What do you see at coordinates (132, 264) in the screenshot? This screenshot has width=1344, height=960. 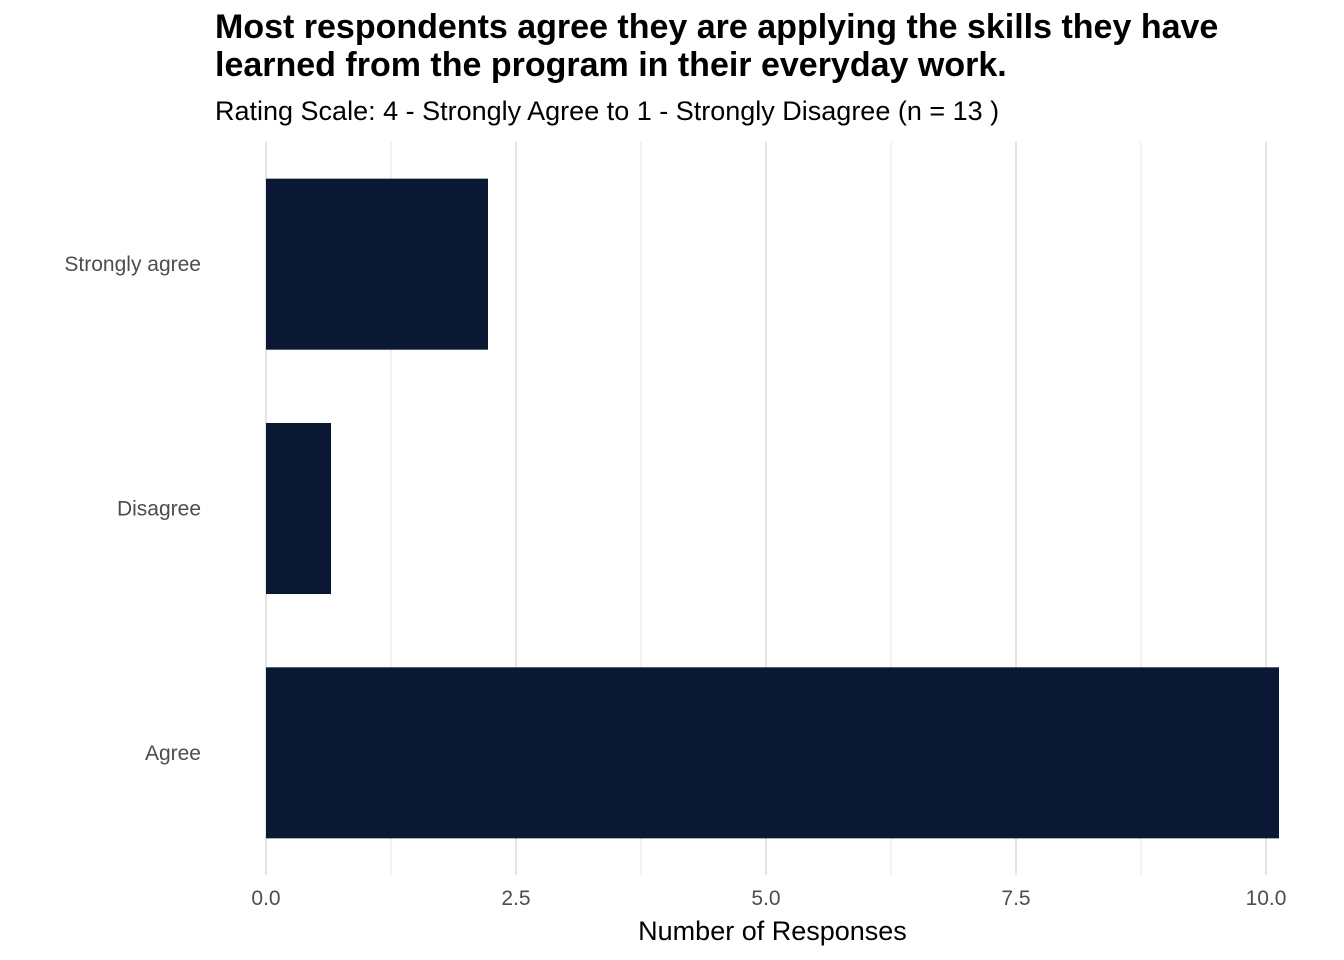 I see `y-tick-label: Strongly agree` at bounding box center [132, 264].